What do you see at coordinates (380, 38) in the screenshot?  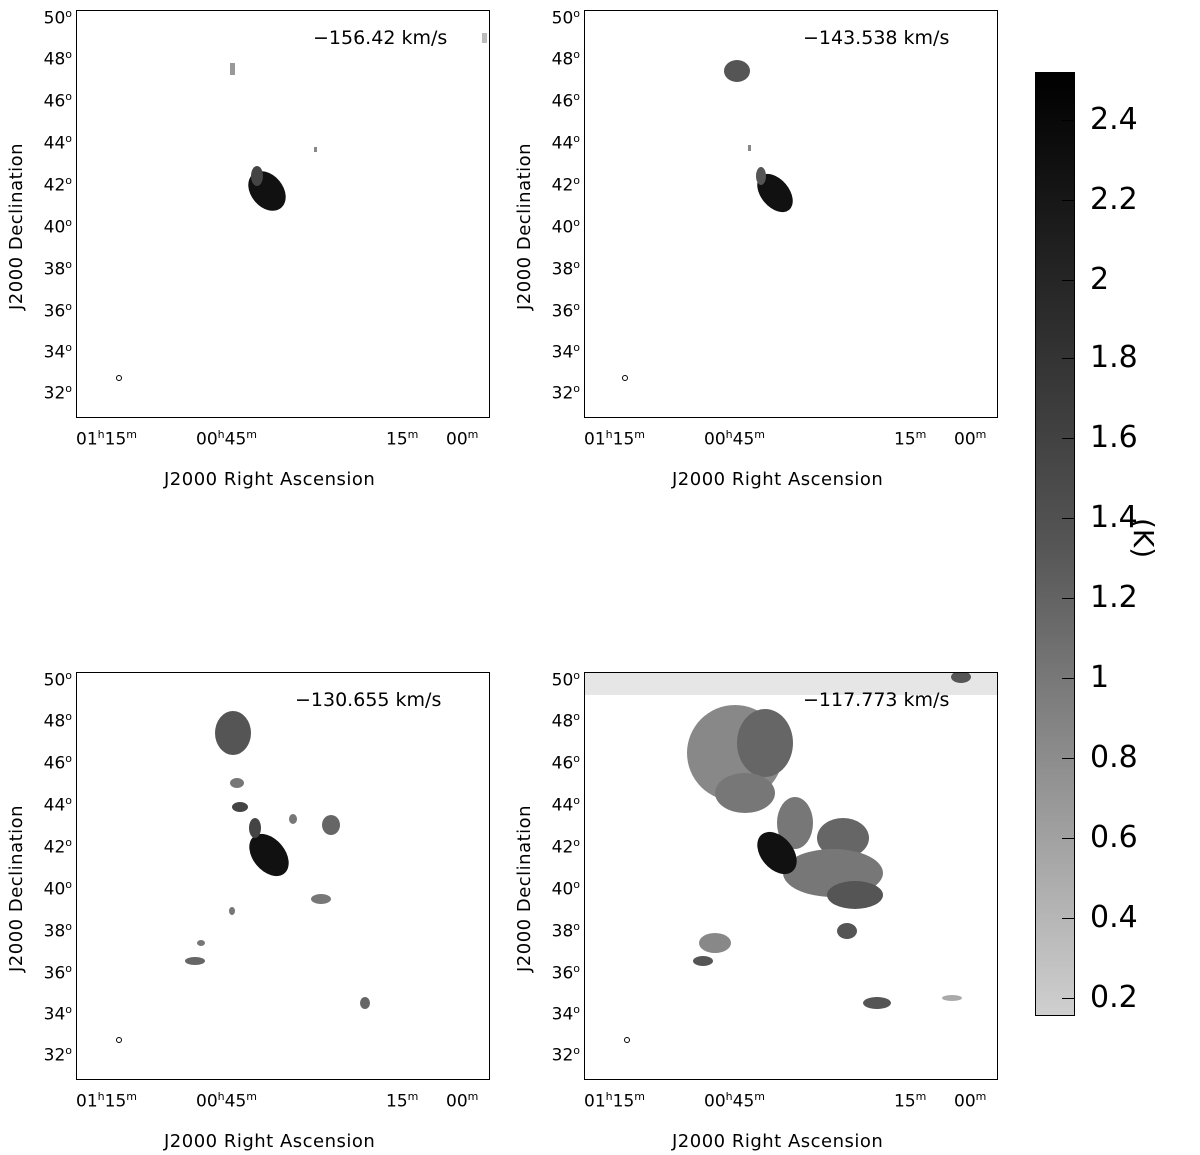 I see `velocity-label: −156.42 km/s` at bounding box center [380, 38].